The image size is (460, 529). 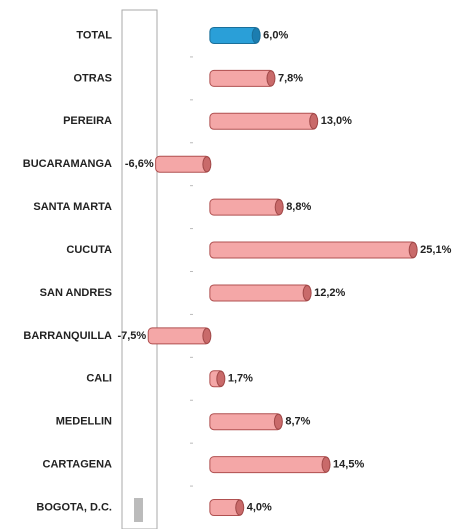 What do you see at coordinates (139, 269) in the screenshot?
I see `frame-box` at bounding box center [139, 269].